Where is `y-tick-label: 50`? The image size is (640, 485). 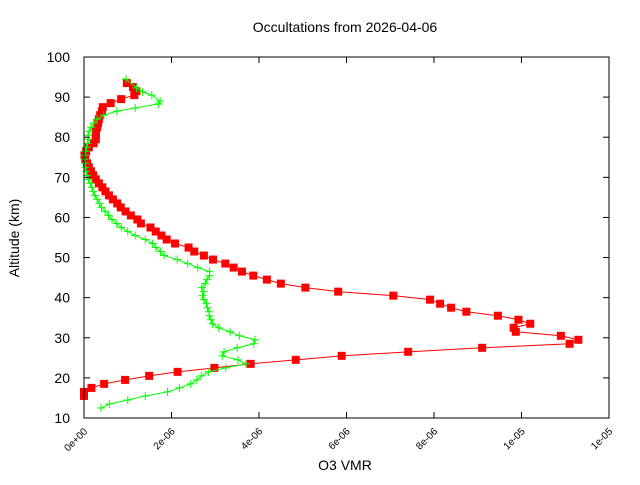 y-tick-label: 50 is located at coordinates (62, 258).